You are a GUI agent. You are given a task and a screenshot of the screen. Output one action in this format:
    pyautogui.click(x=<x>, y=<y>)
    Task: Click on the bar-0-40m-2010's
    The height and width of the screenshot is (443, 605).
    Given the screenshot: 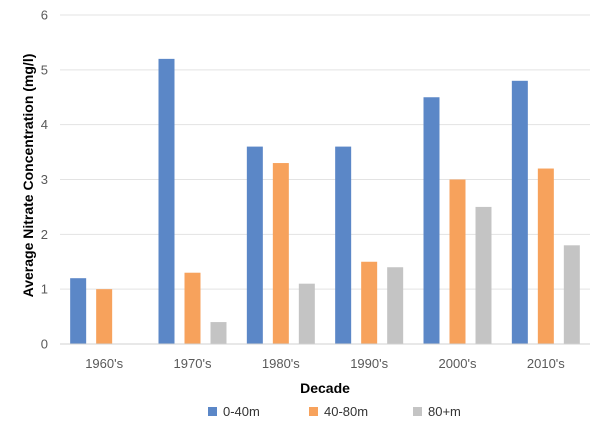 What is the action you would take?
    pyautogui.click(x=519, y=212)
    